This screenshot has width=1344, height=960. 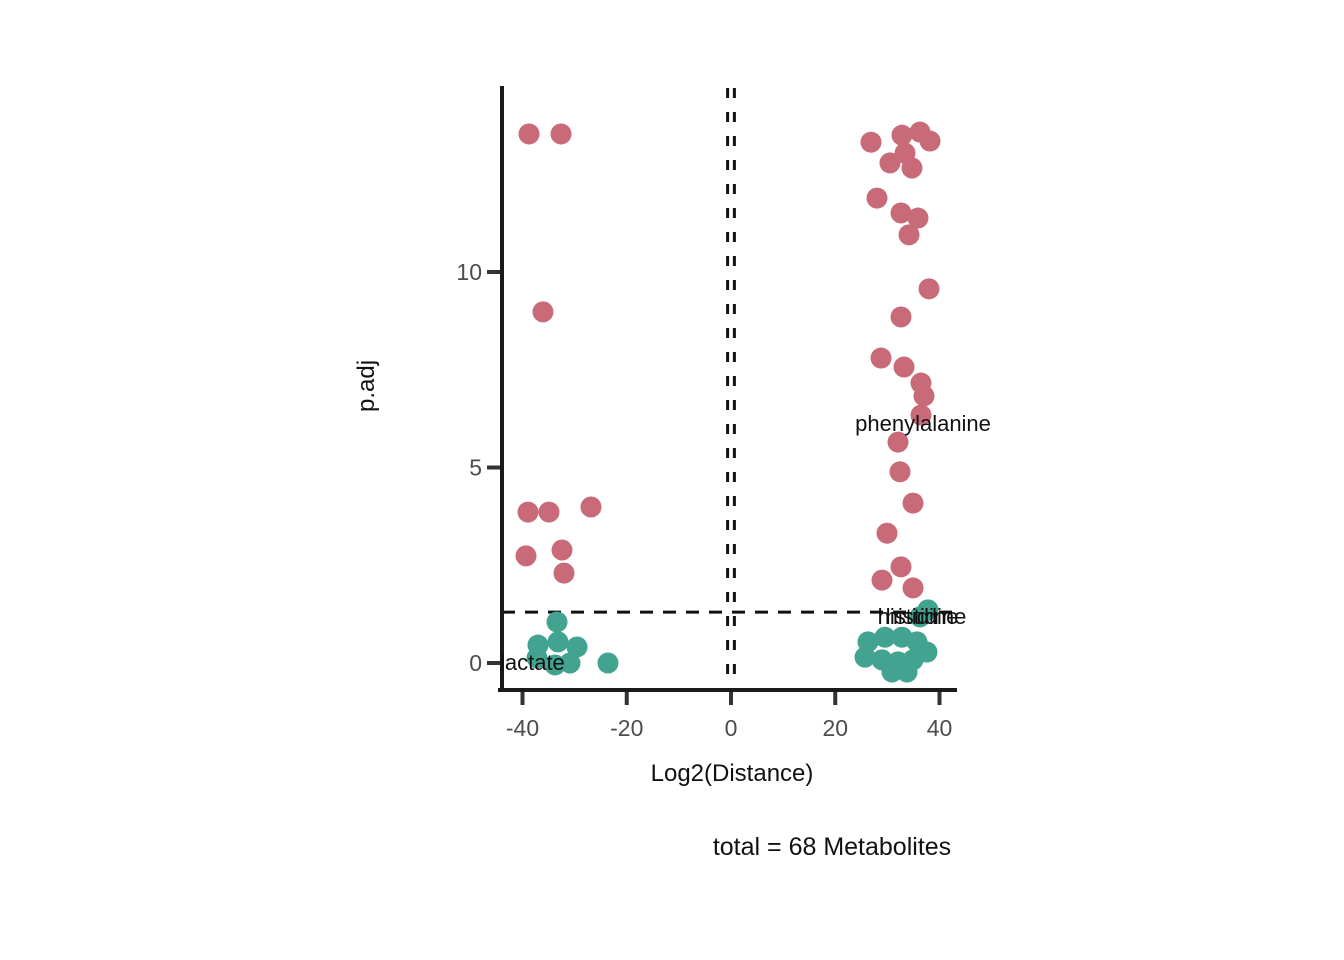 I want to click on x-axis-title: Log2(Distance), so click(x=732, y=773).